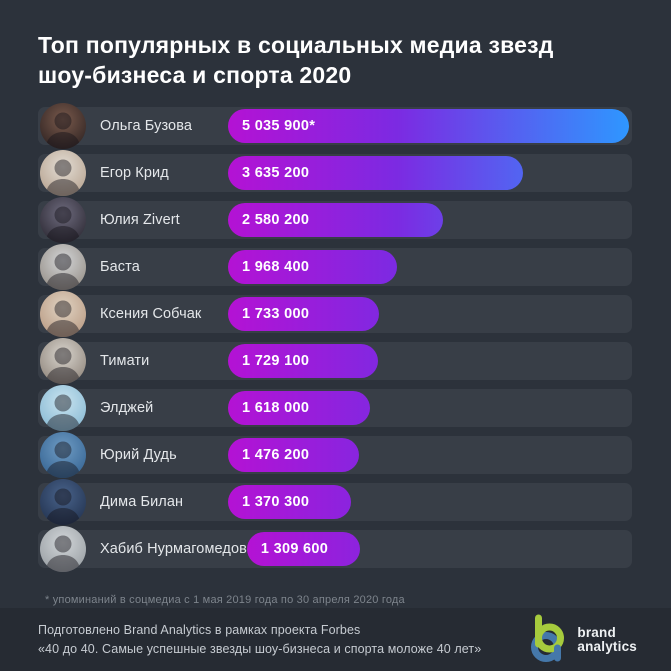 The width and height of the screenshot is (671, 671). Describe the element at coordinates (125, 361) in the screenshot. I see `celebrity-name: Тимати` at that location.